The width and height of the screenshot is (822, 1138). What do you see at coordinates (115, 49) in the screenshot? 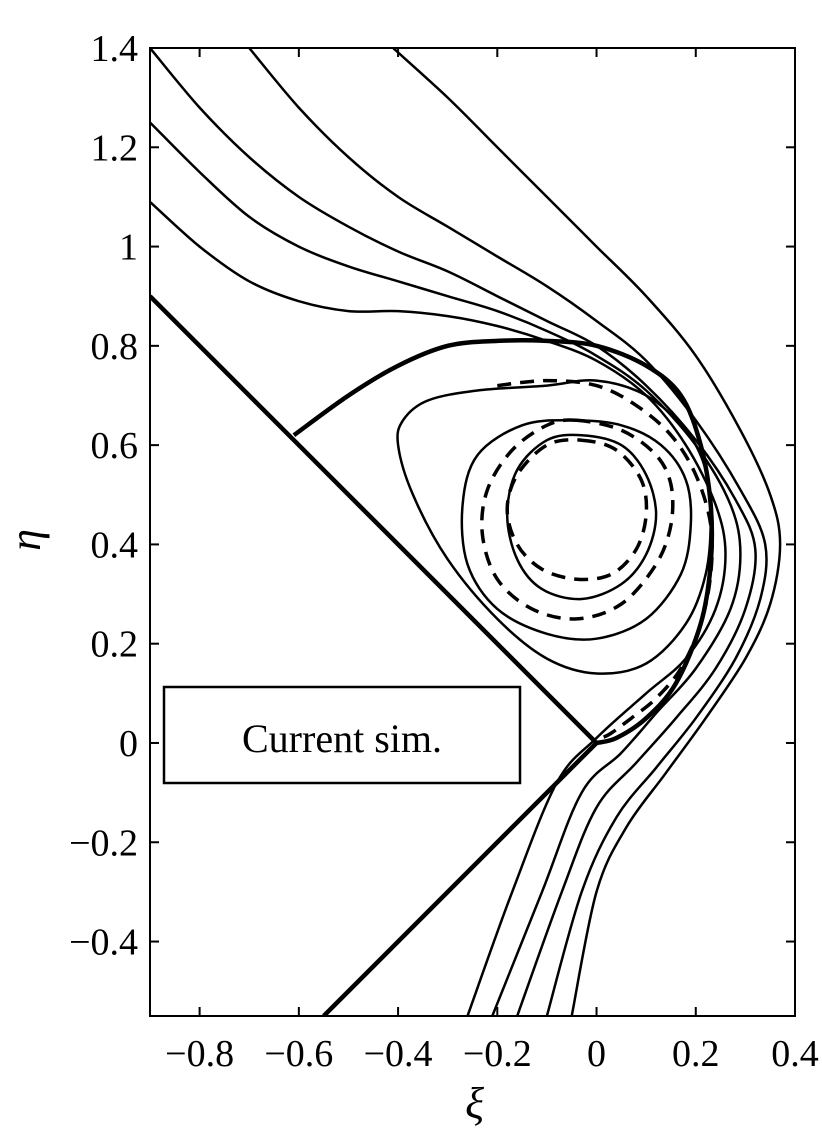
I see `y-tick-label: 1.4` at bounding box center [115, 49].